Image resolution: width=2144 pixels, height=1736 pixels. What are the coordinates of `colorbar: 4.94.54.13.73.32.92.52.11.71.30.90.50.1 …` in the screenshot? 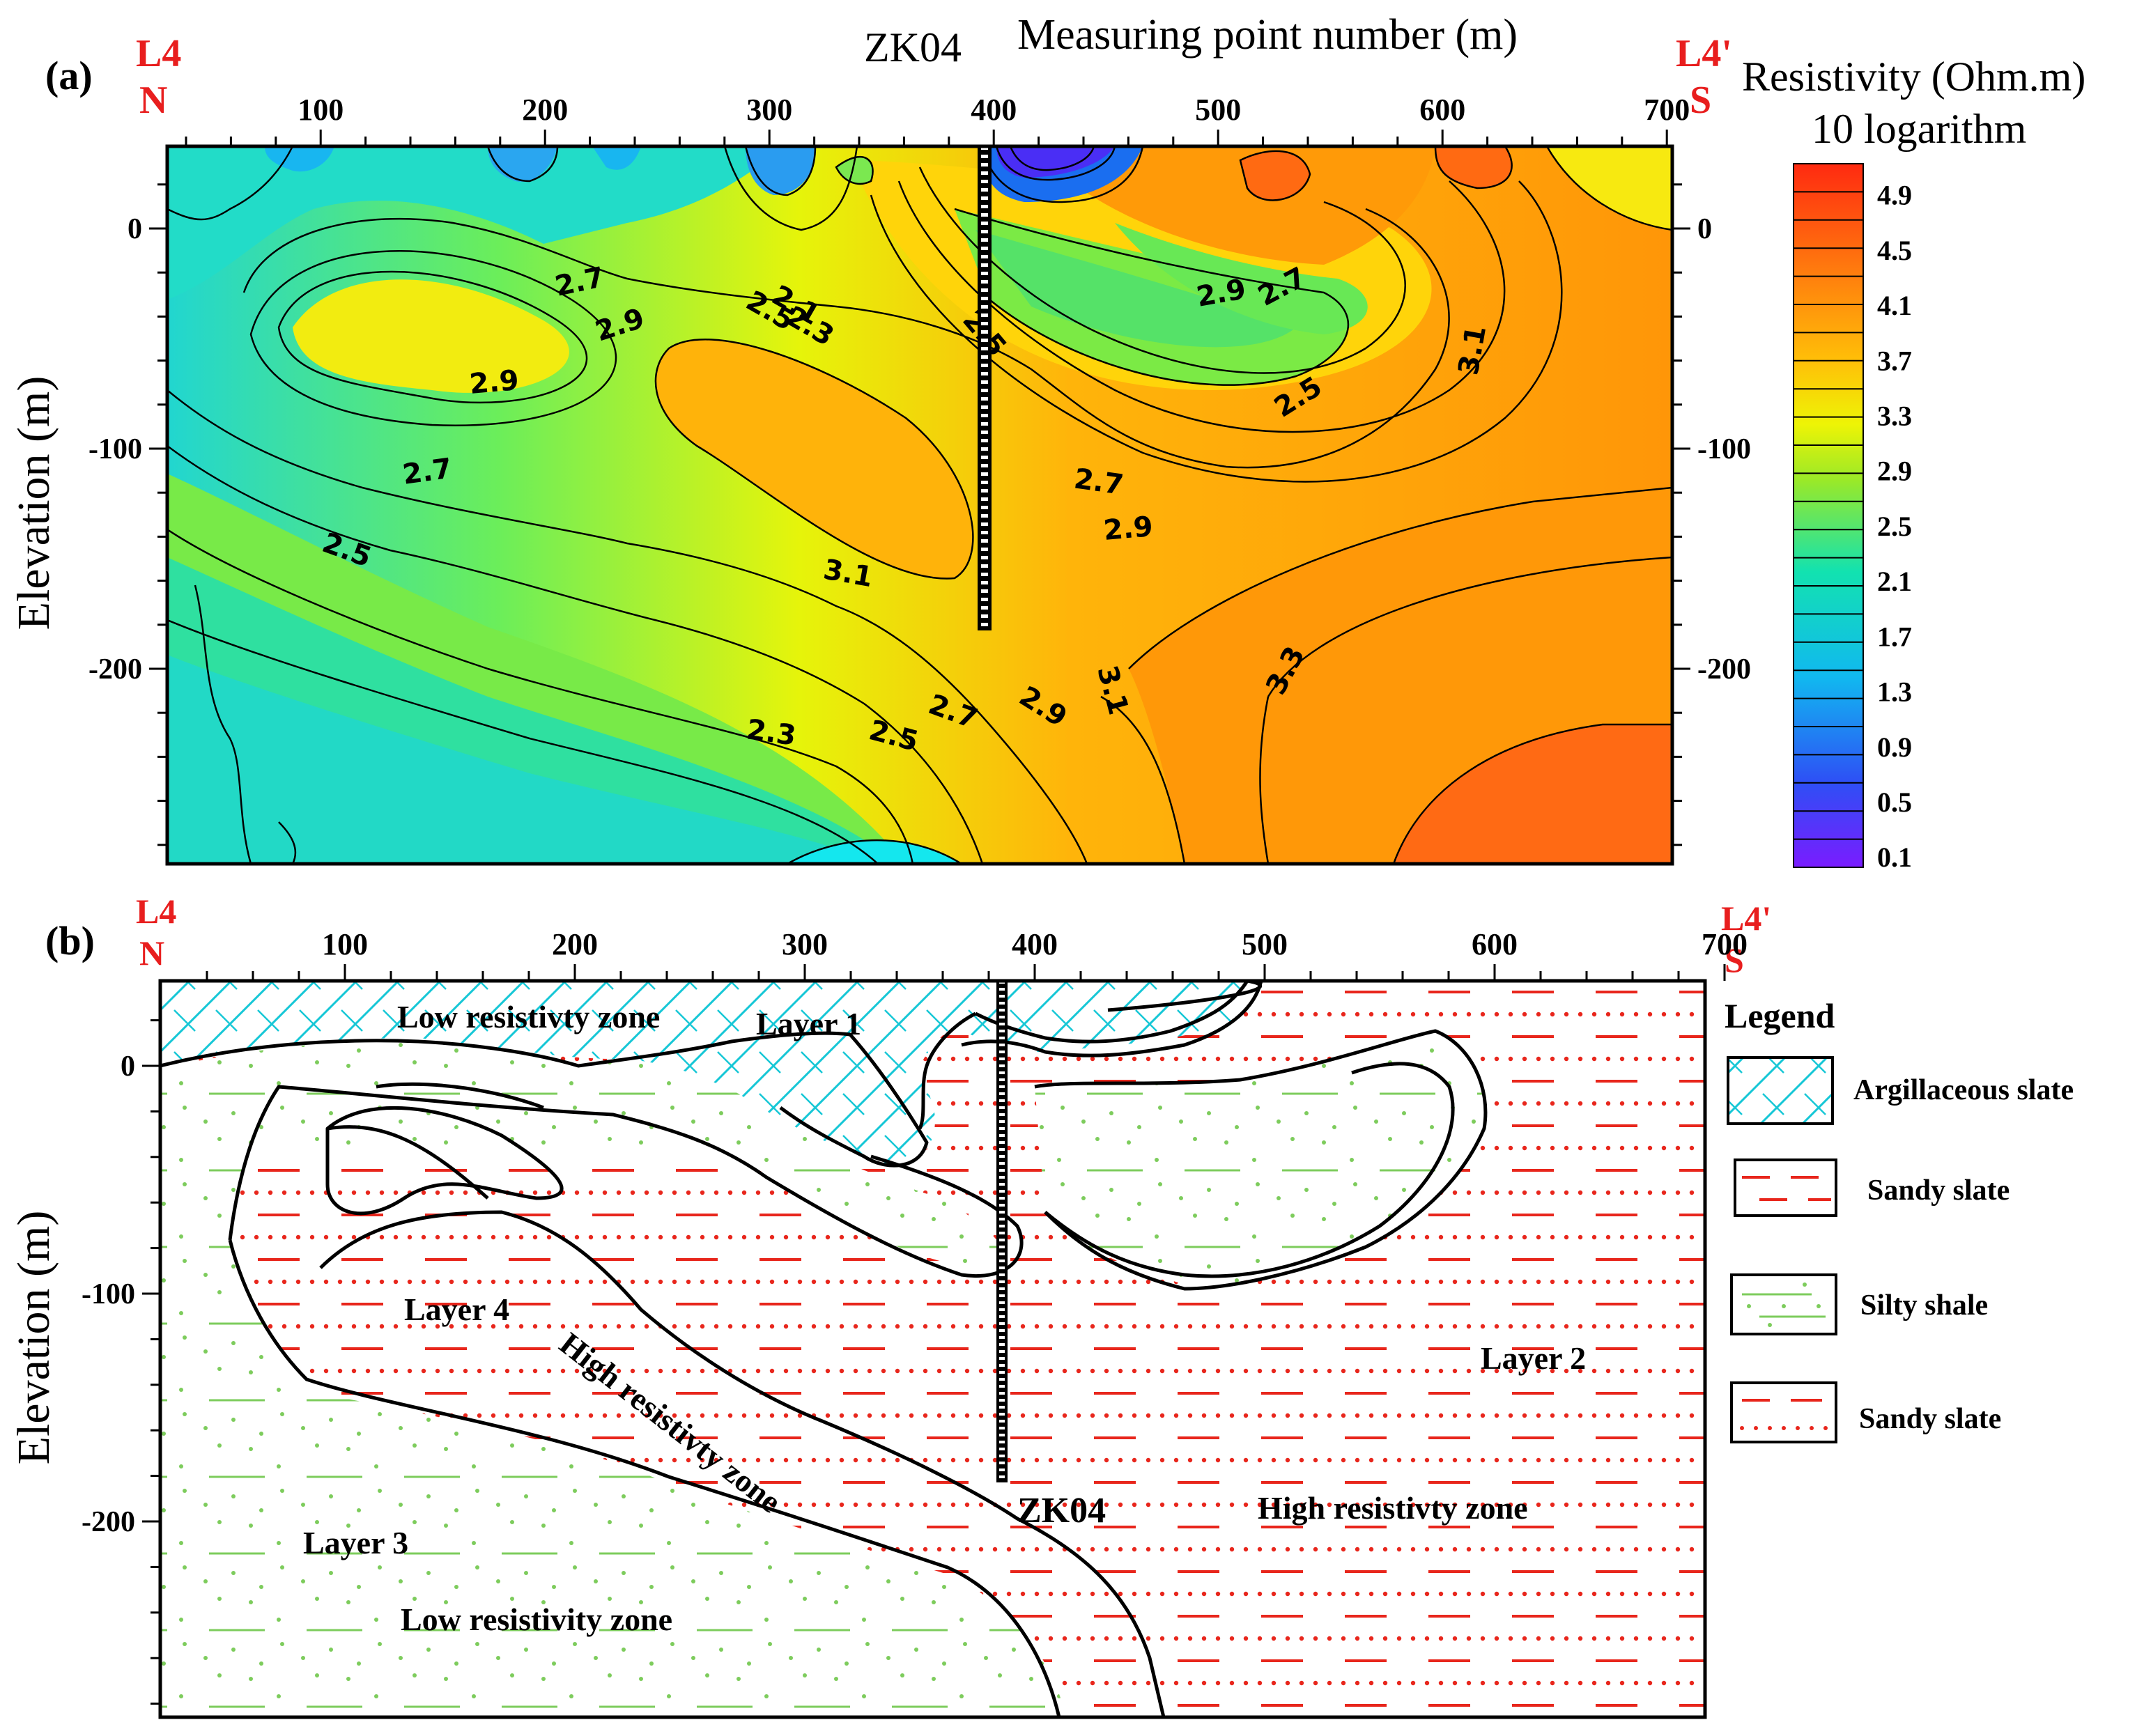 It's located at (1914, 464).